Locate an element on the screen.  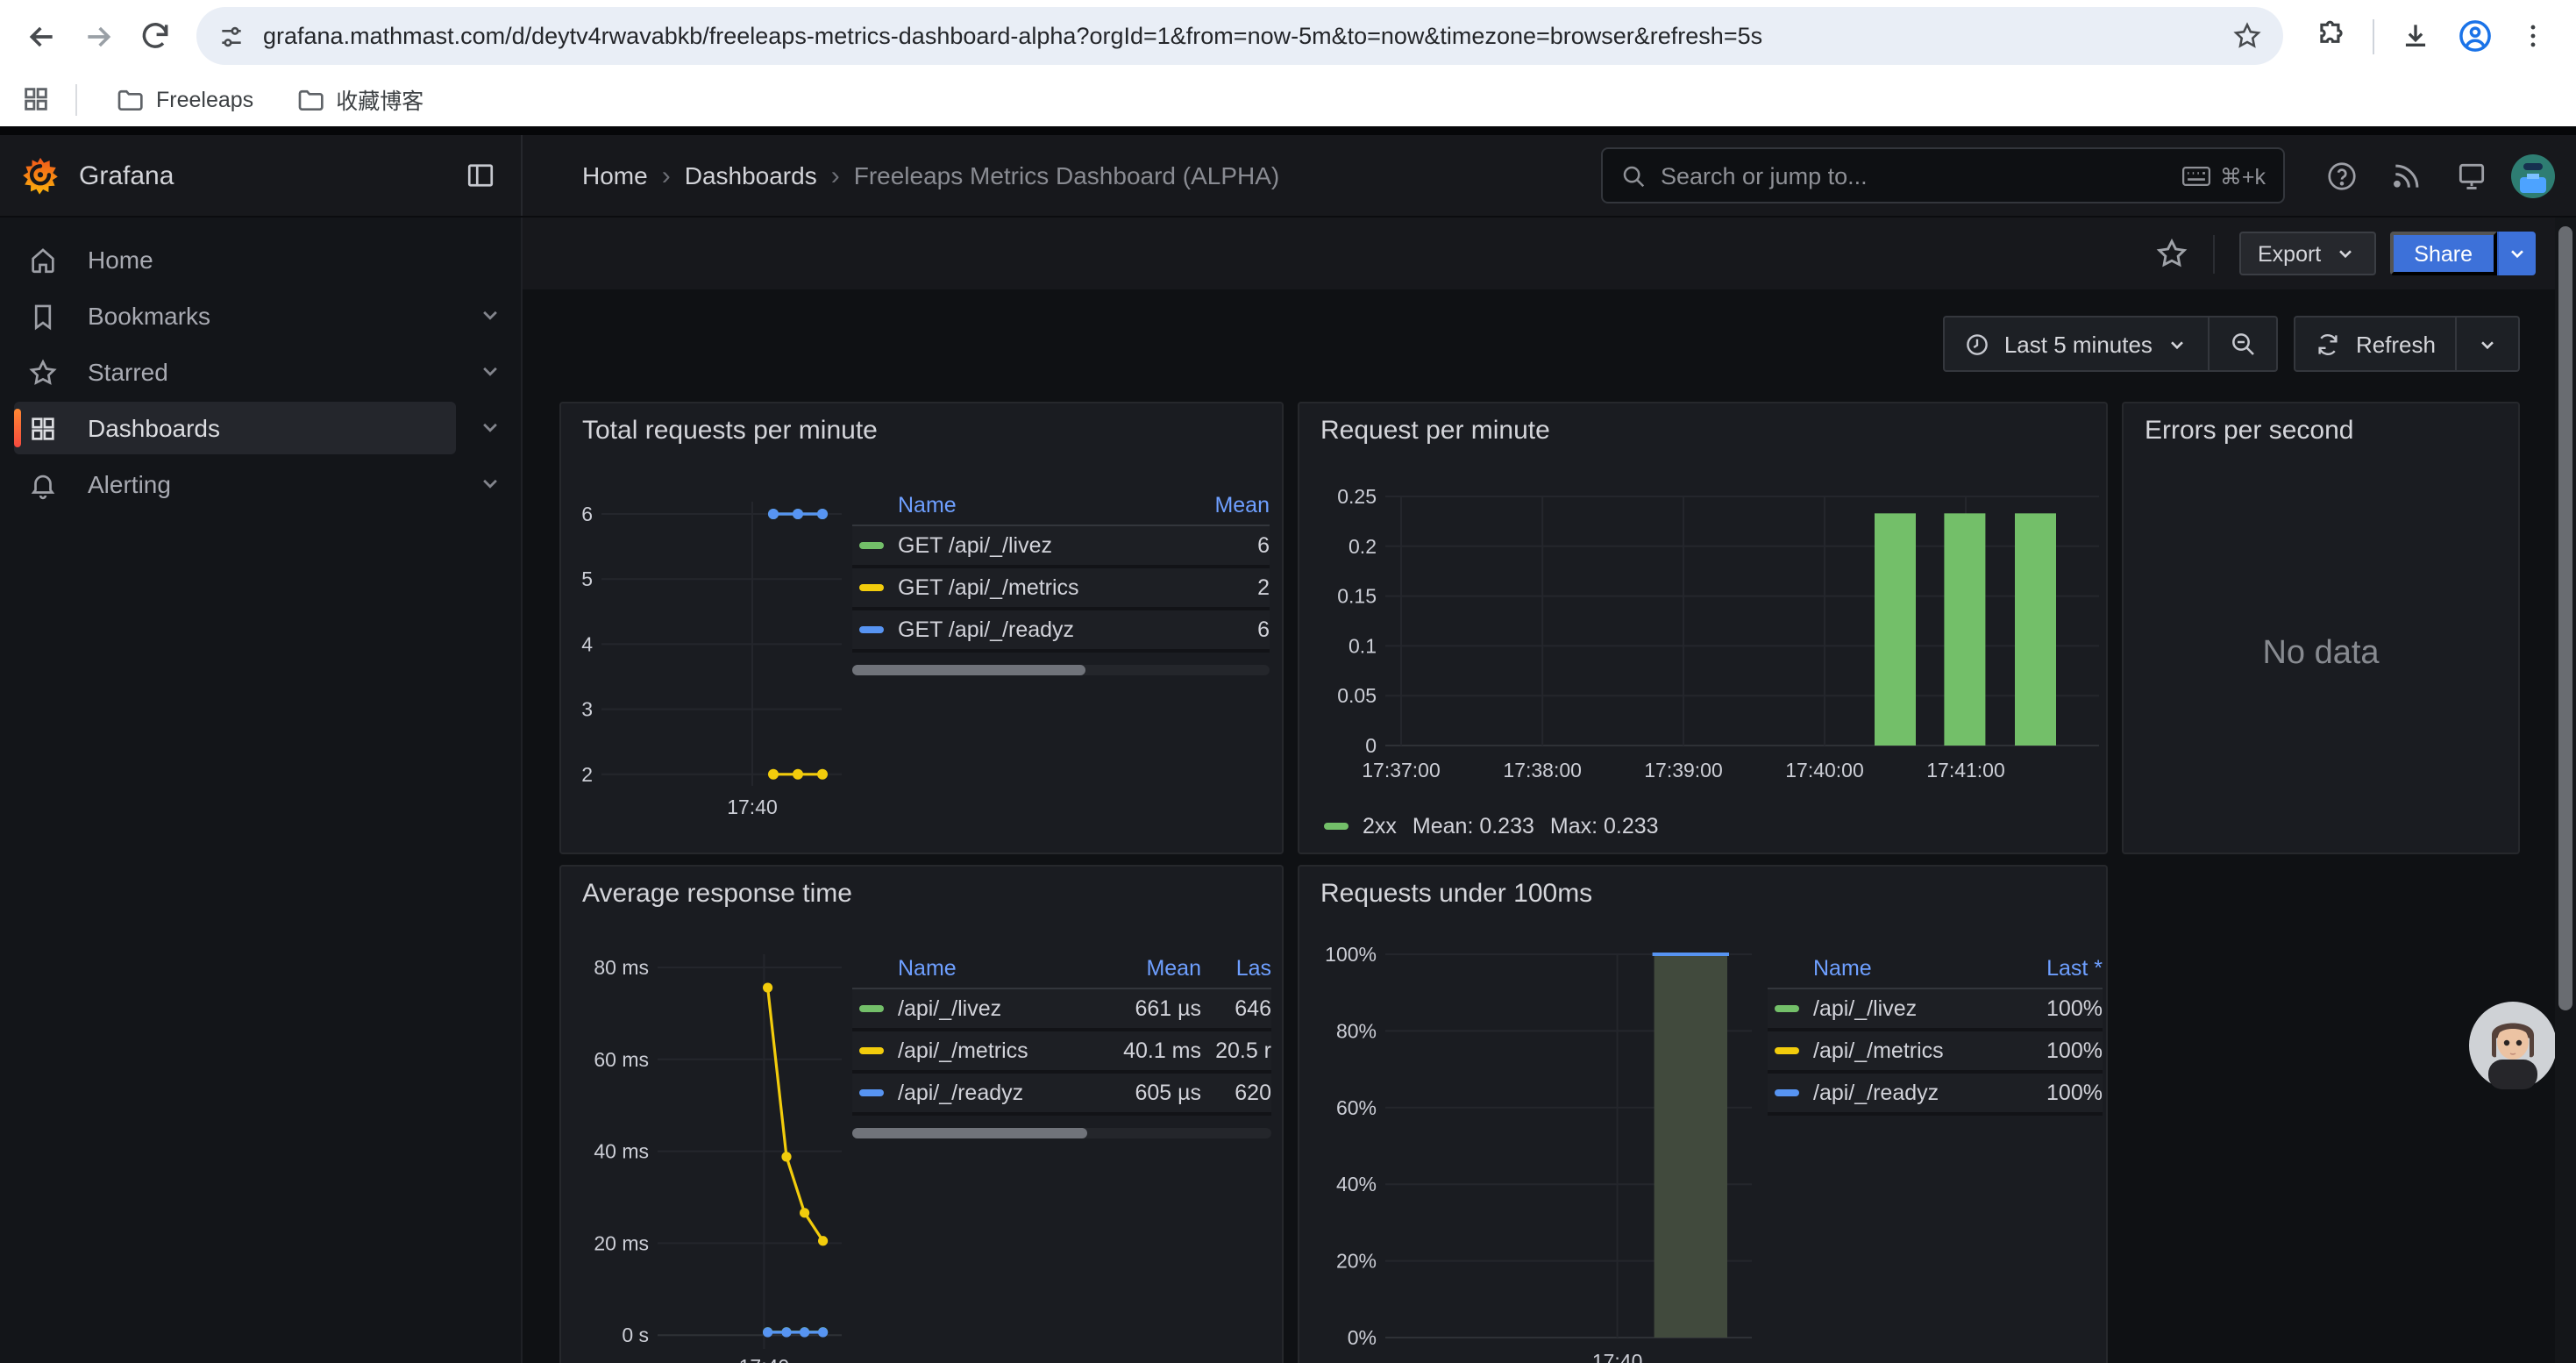
search-input: Search or jump to... ⌘+k is located at coordinates (1943, 175).